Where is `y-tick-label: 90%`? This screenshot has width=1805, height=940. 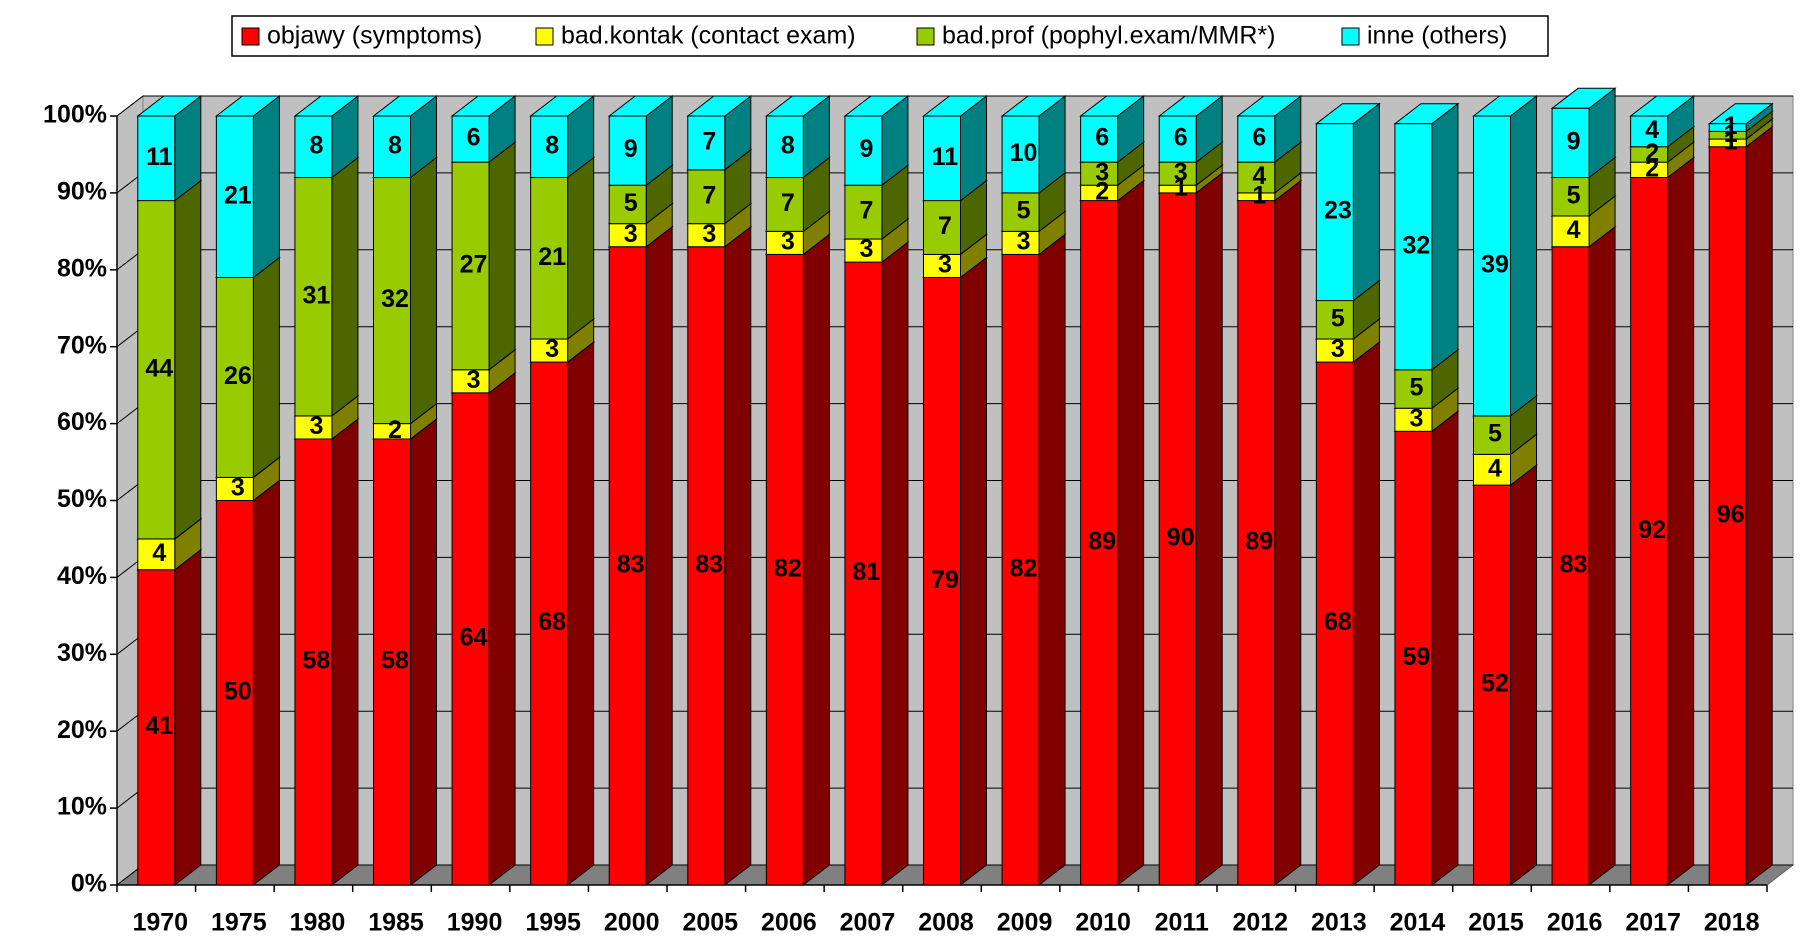
y-tick-label: 90% is located at coordinates (82, 192).